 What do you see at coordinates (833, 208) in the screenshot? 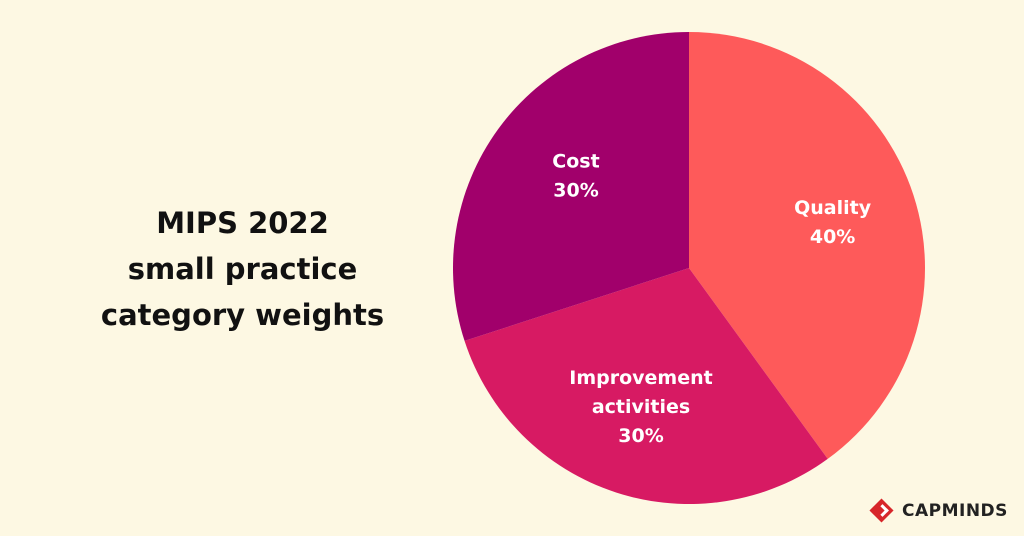
I see `slice-name-label: Quality` at bounding box center [833, 208].